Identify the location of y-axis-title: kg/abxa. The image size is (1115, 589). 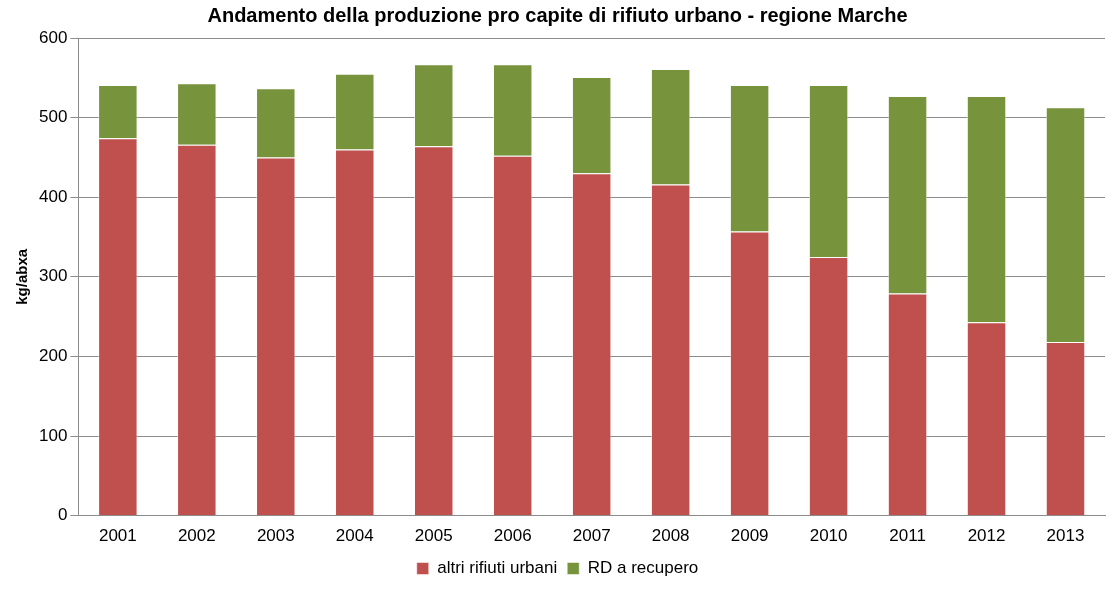
(22, 276).